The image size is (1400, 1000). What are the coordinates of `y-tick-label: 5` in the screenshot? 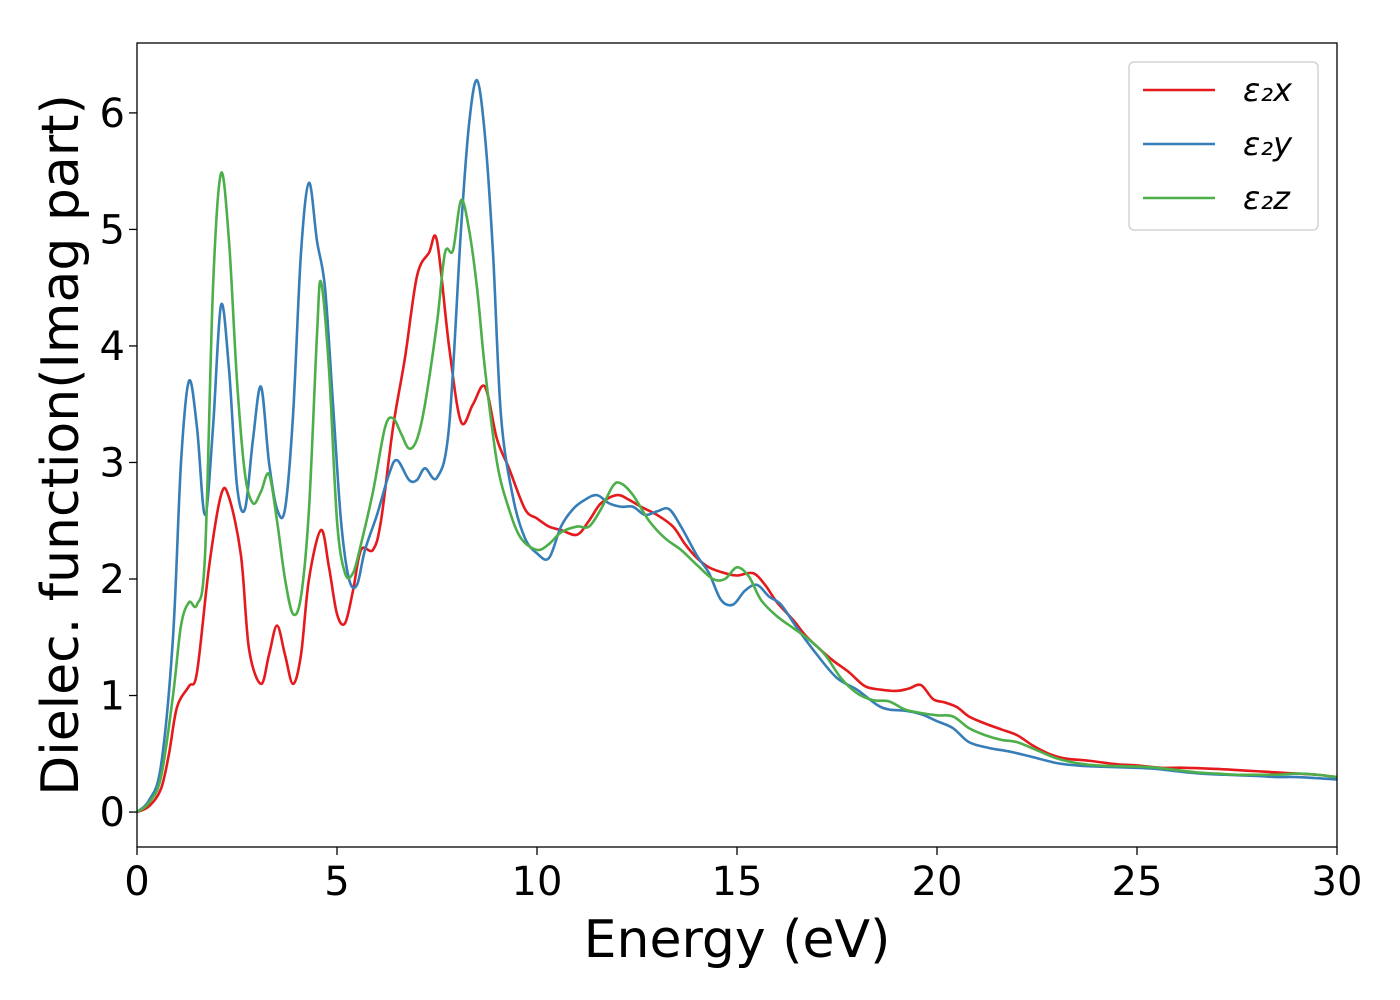 It's located at (112, 230).